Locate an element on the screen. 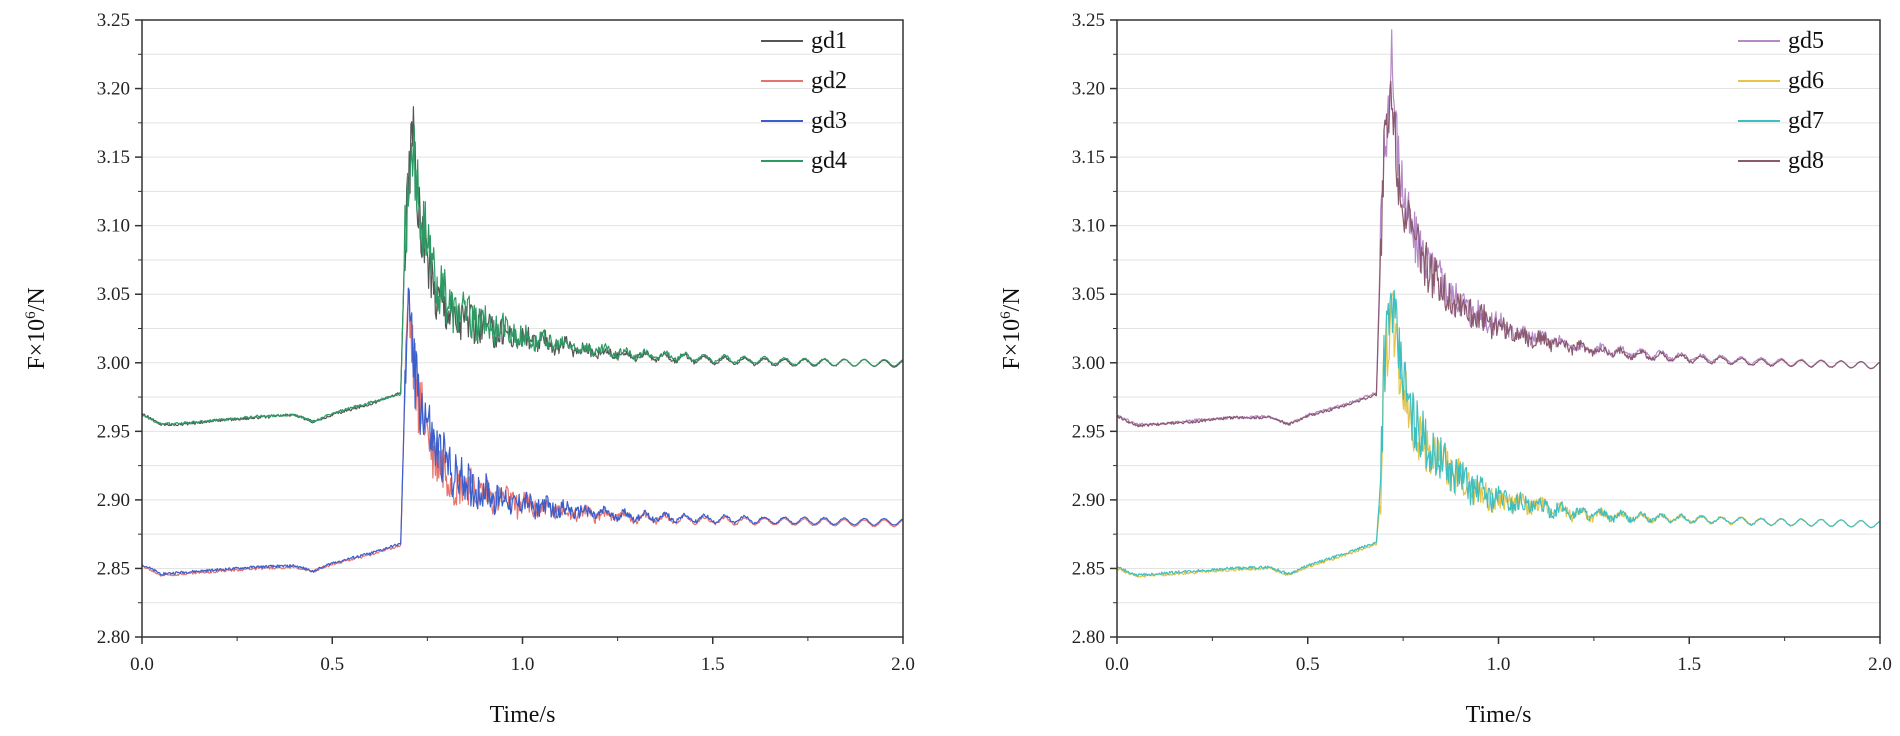  legend-label-gd3: gd3 is located at coordinates (829, 121).